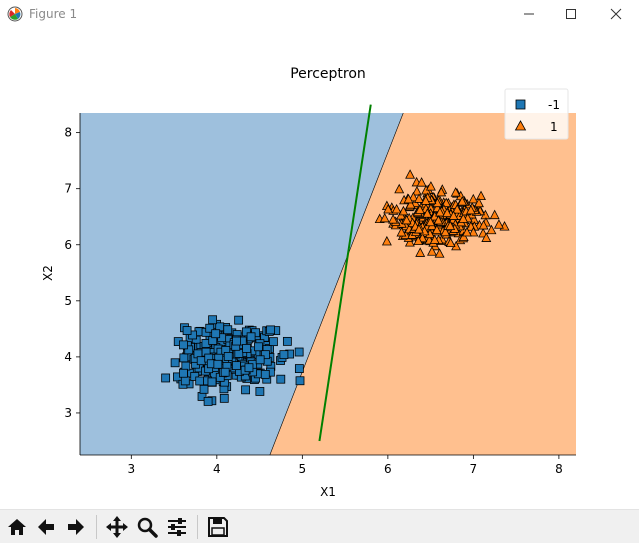  I want to click on move-icon, so click(117, 527).